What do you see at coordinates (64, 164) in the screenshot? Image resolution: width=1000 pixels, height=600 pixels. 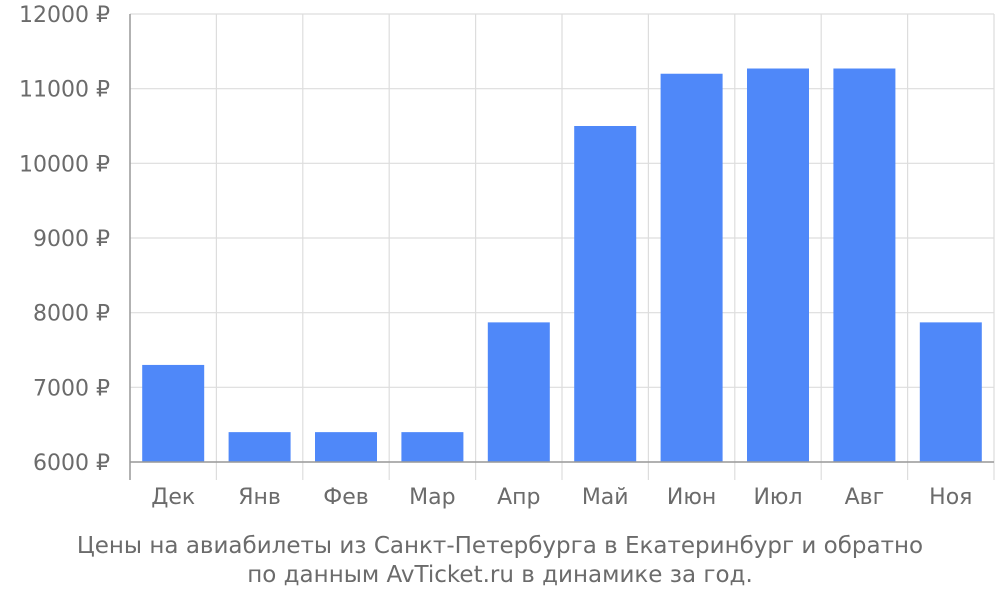 I see `y-tick-label: 10000 ₽` at bounding box center [64, 164].